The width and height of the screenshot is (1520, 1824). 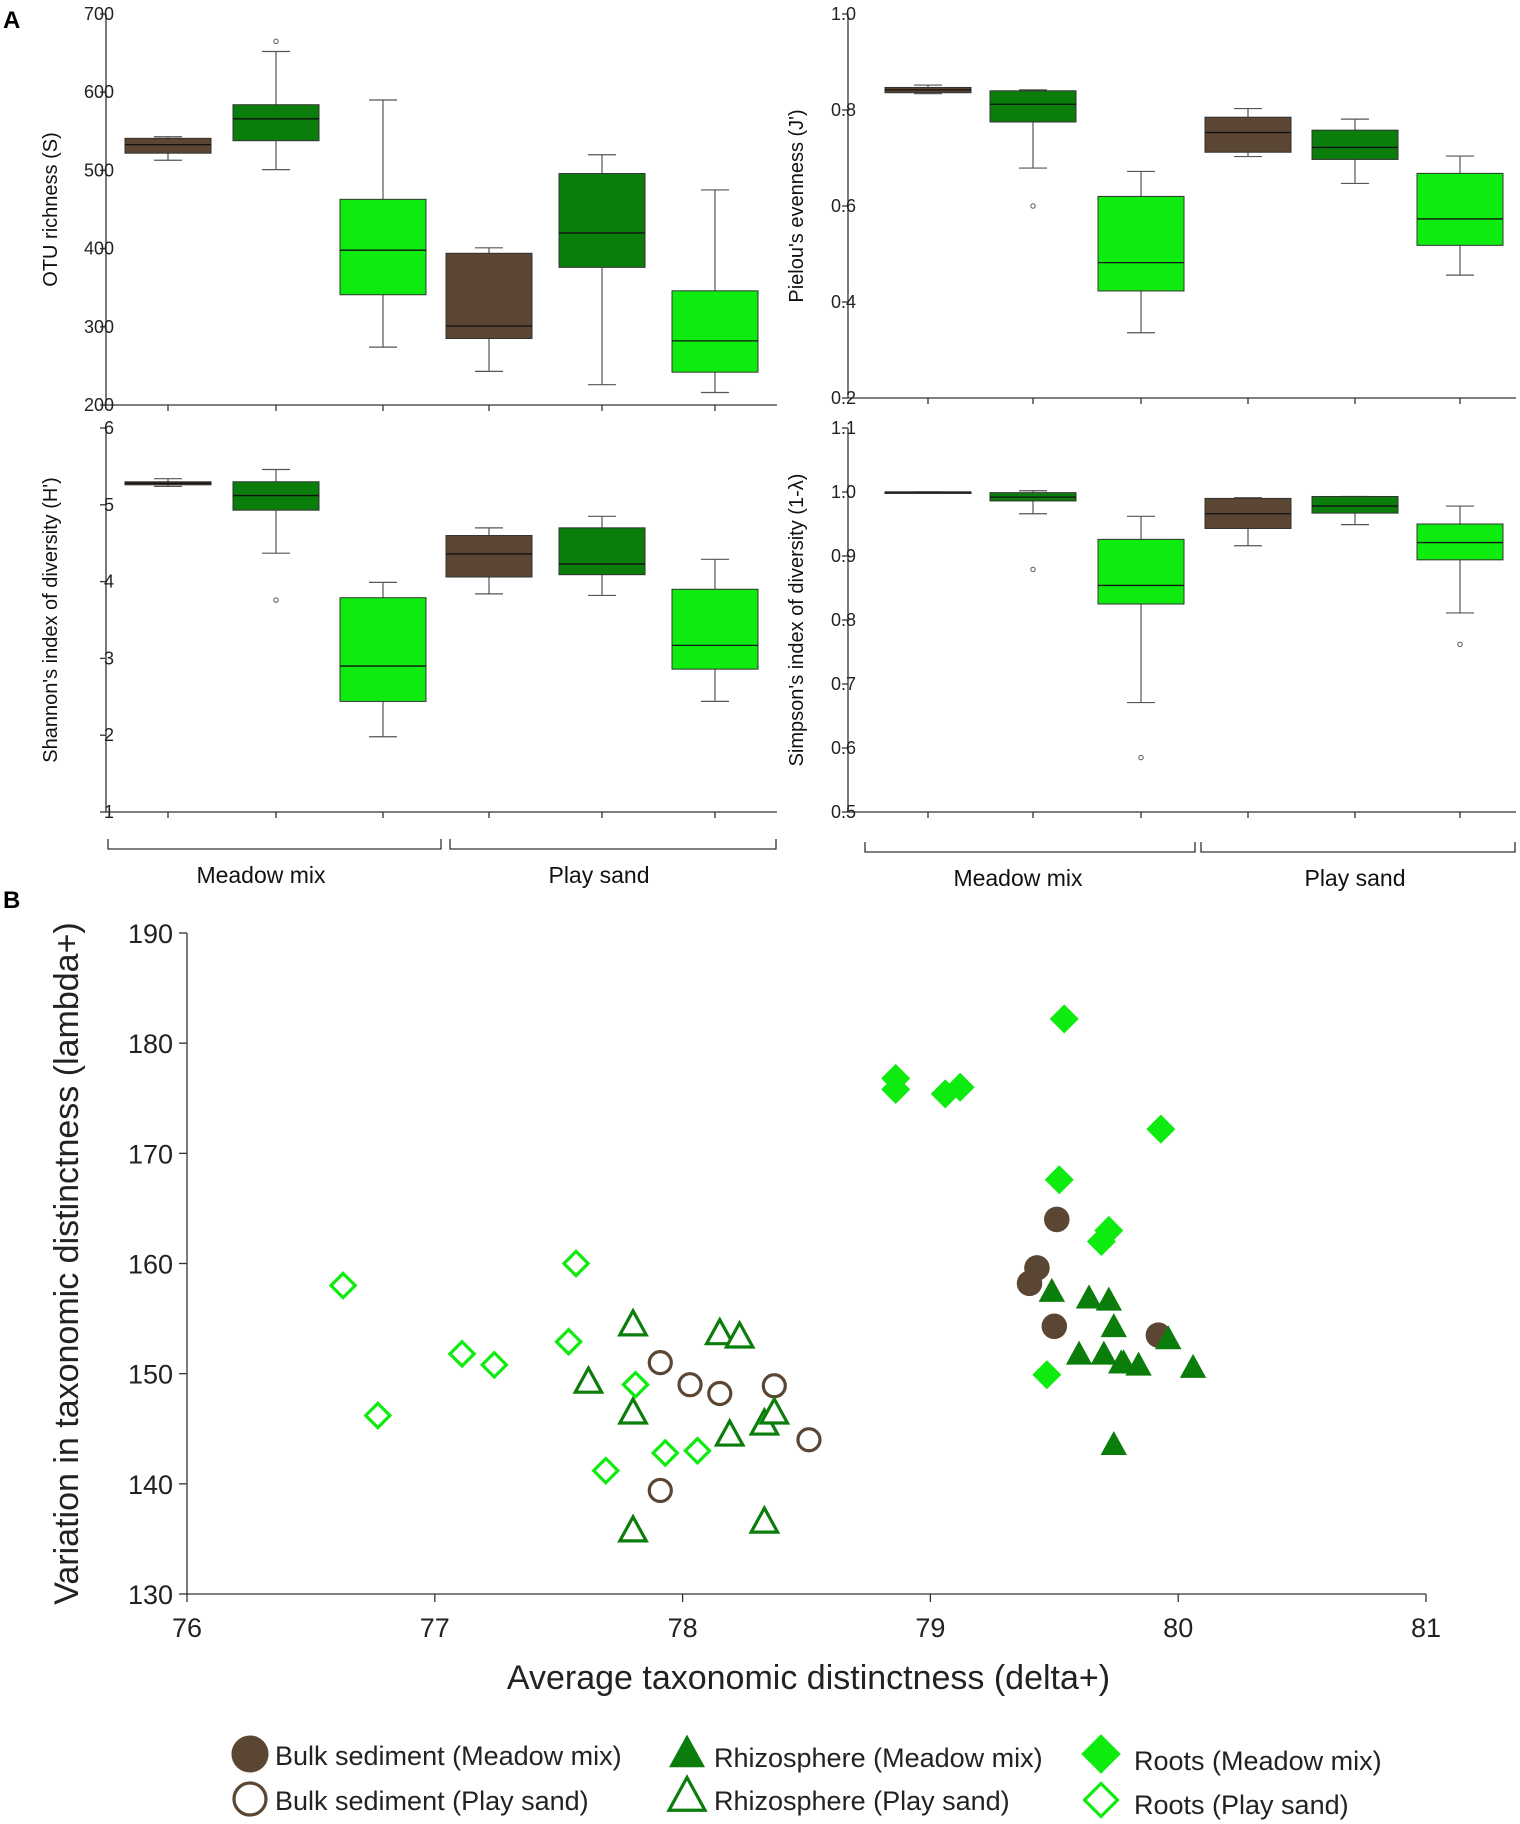 What do you see at coordinates (187, 1628) in the screenshot?
I see `x-tick-label: 76` at bounding box center [187, 1628].